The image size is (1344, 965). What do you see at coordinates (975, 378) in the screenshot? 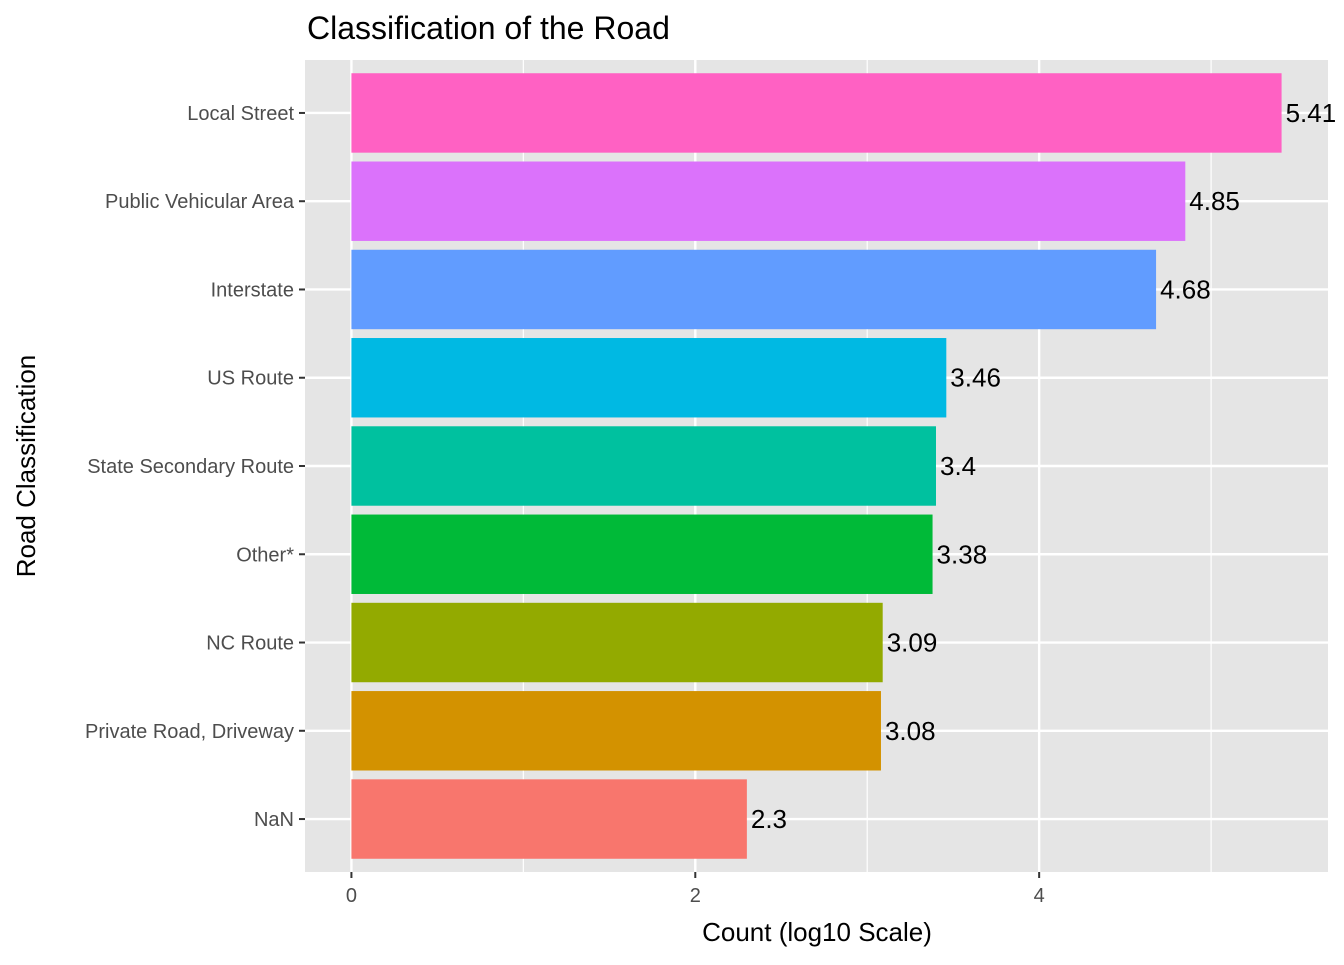
I see `bar-value-label: 3.46` at bounding box center [975, 378].